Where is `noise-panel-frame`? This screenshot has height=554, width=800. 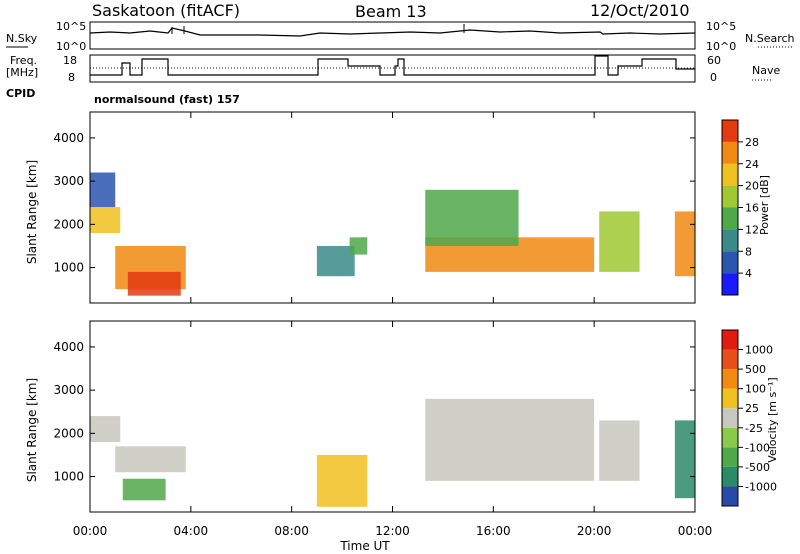 noise-panel-frame is located at coordinates (392, 35).